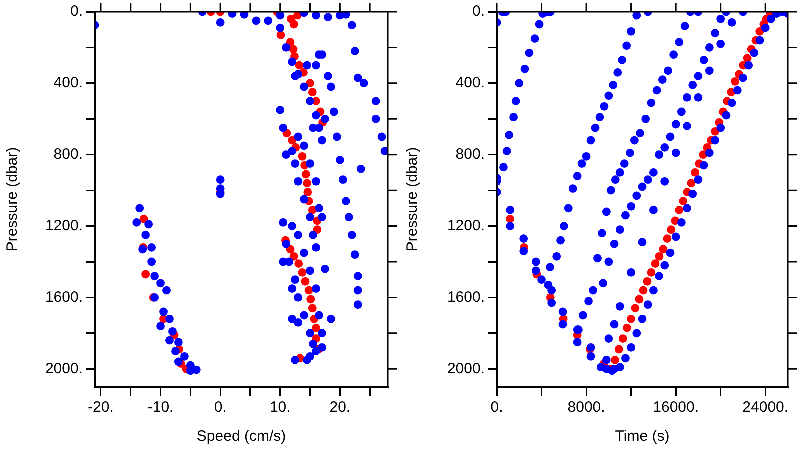 This screenshot has height=450, width=800. What do you see at coordinates (765, 407) in the screenshot?
I see `x-tick-label: 24000.` at bounding box center [765, 407].